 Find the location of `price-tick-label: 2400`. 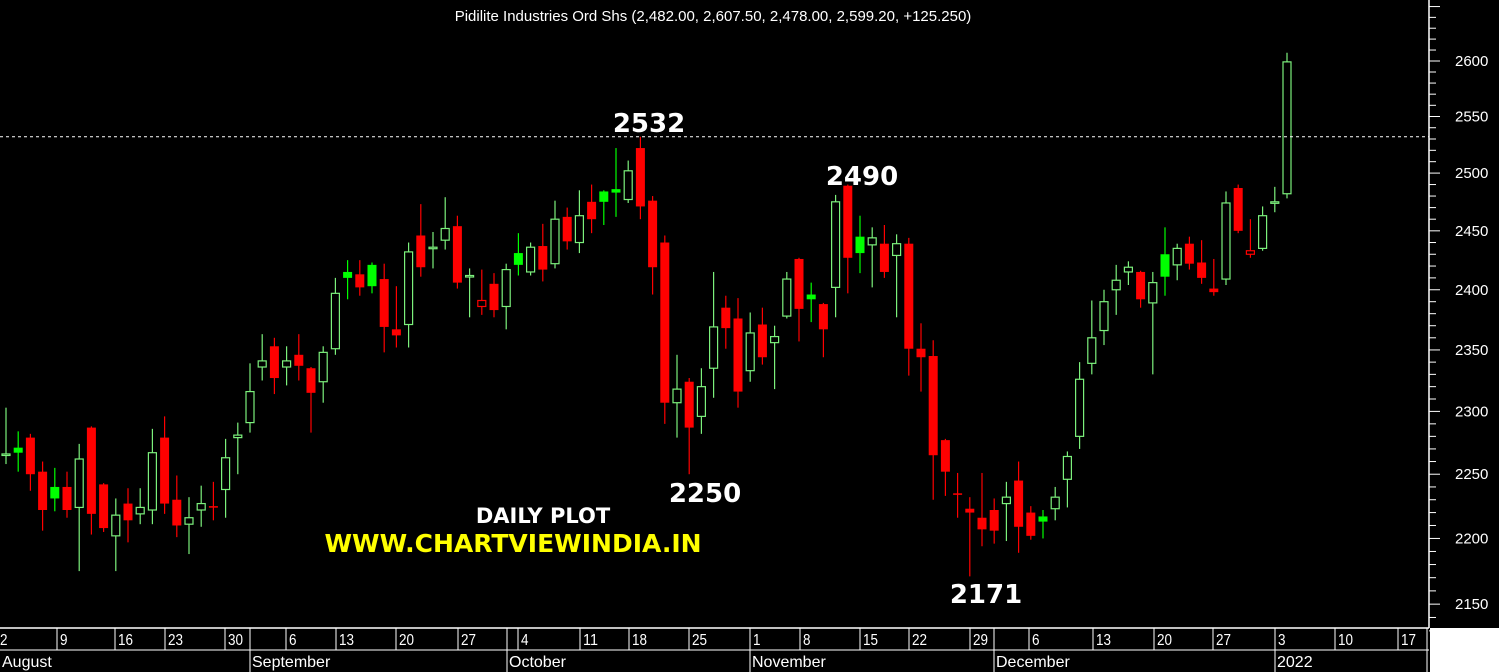

price-tick-label: 2400 is located at coordinates (1471, 290).